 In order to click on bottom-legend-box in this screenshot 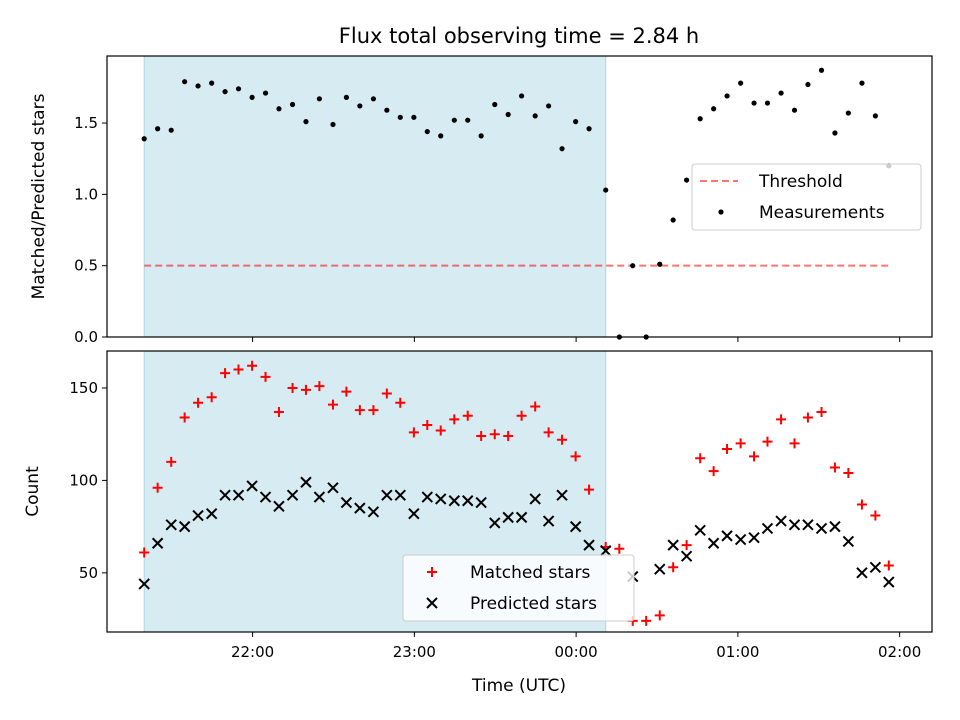, I will do `click(518, 588)`.